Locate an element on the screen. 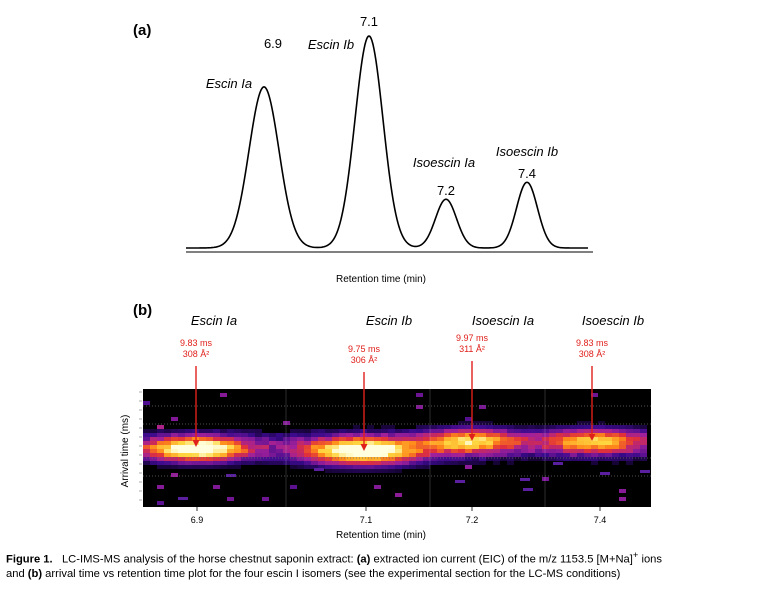 The width and height of the screenshot is (768, 601). x-axis-title-b: Retention time (min) is located at coordinates (381, 535).